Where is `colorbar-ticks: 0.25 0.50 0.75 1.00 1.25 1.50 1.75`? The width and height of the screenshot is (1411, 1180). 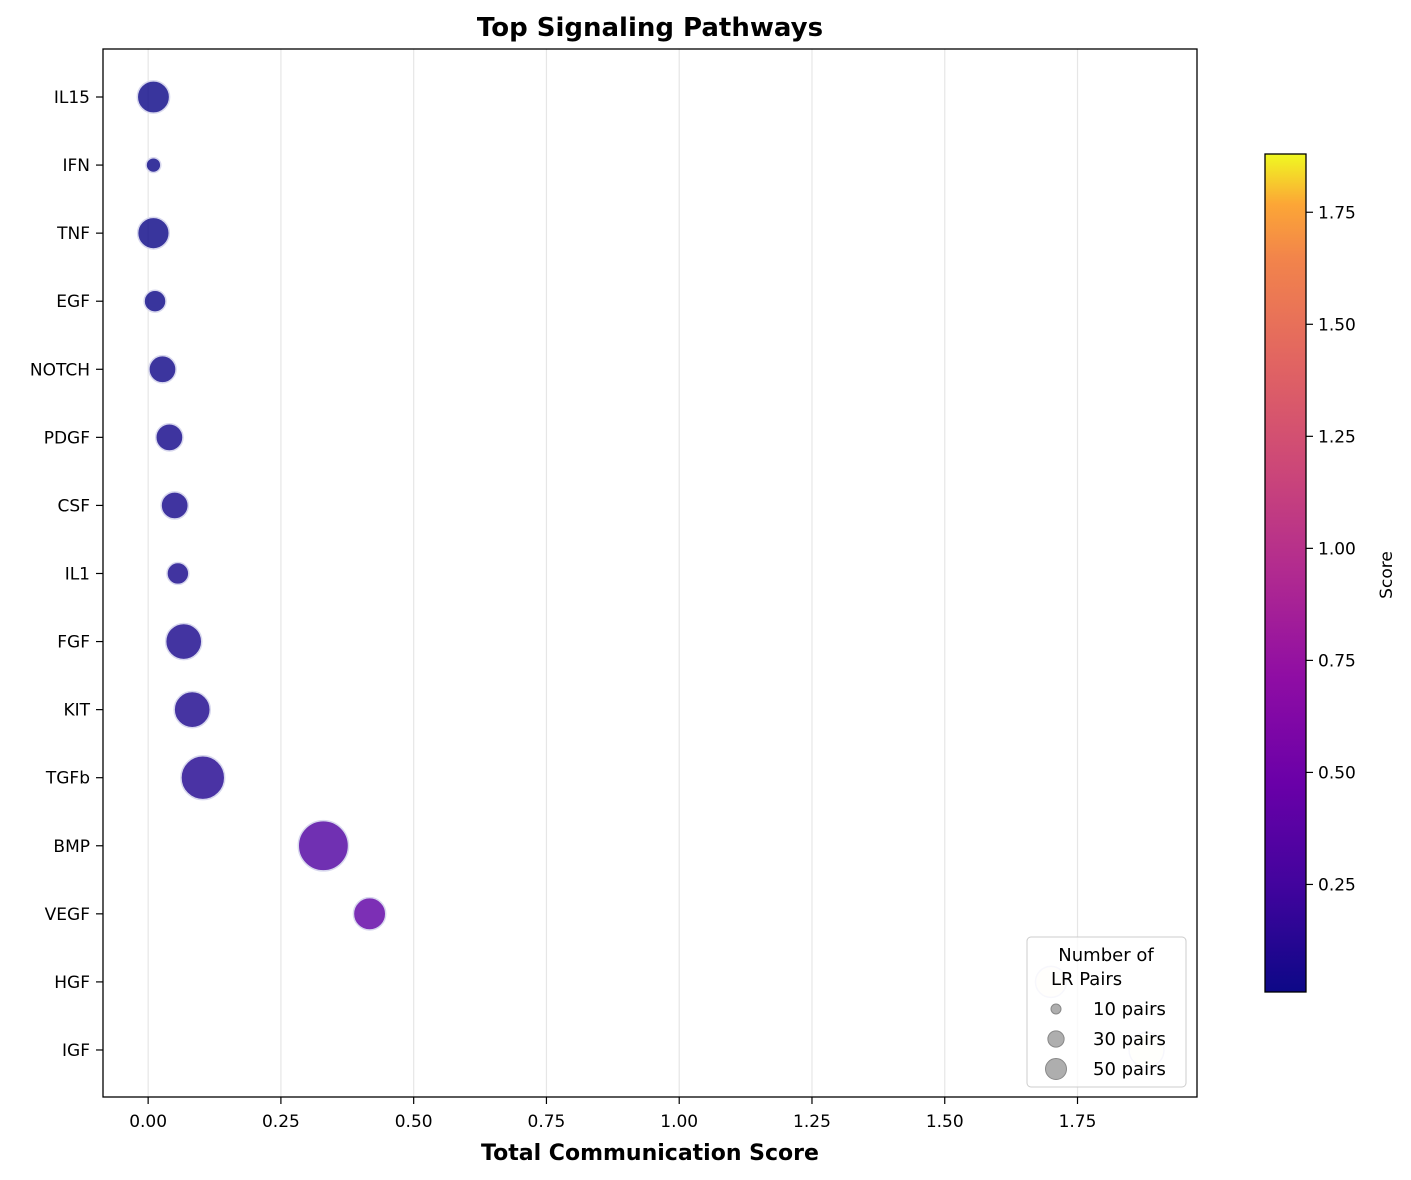 colorbar-ticks: 0.25 0.50 0.75 1.00 1.25 1.50 1.75 is located at coordinates (1331, 549).